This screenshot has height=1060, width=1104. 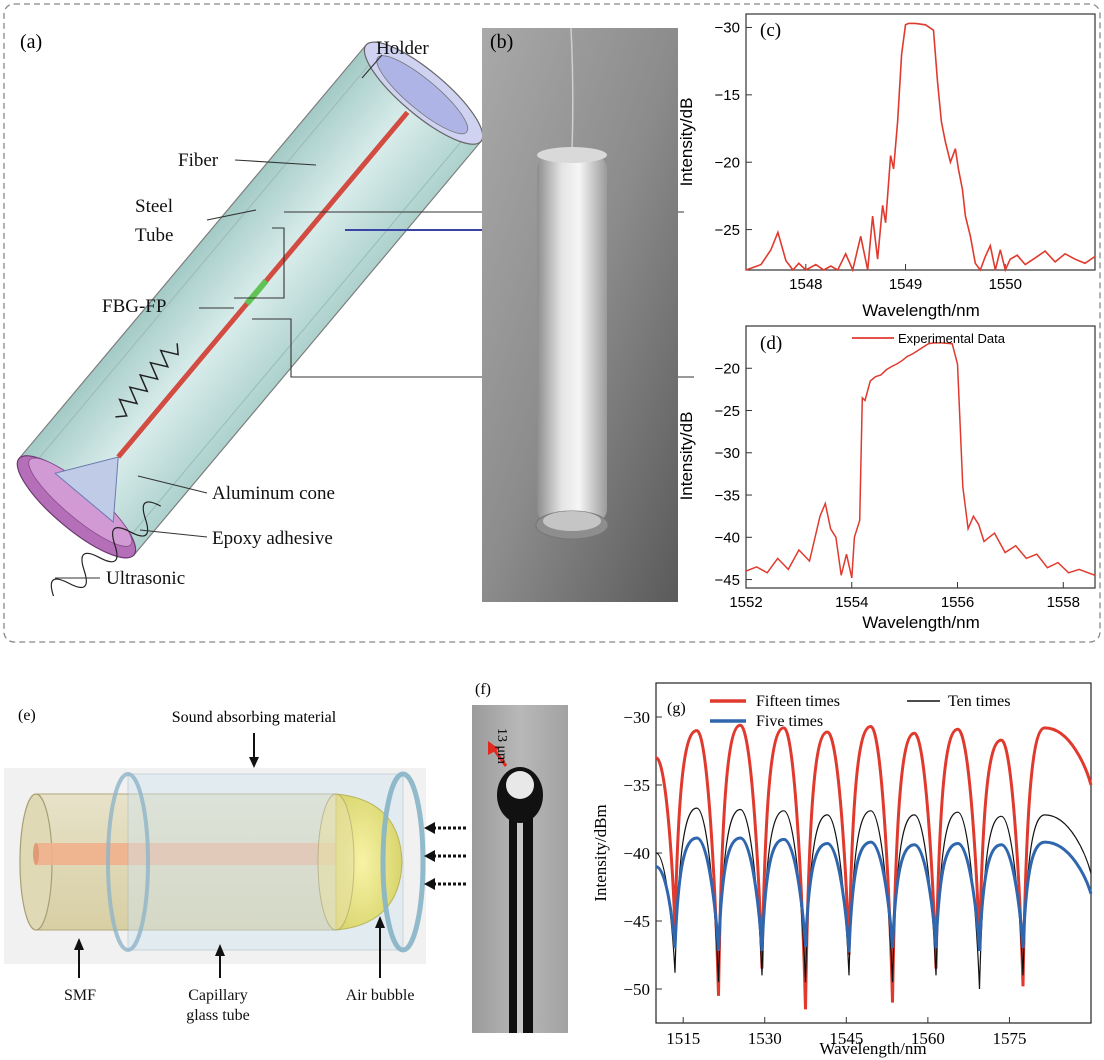 I want to click on plot-d-xtick-label: 1556, so click(x=957, y=602).